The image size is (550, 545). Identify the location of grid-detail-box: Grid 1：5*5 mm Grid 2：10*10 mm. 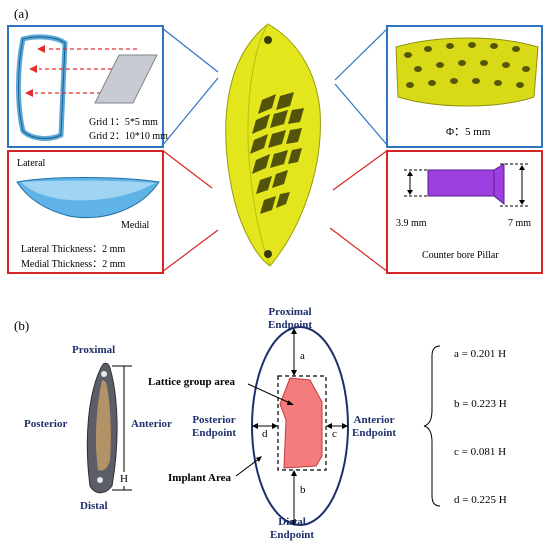
(87, 86).